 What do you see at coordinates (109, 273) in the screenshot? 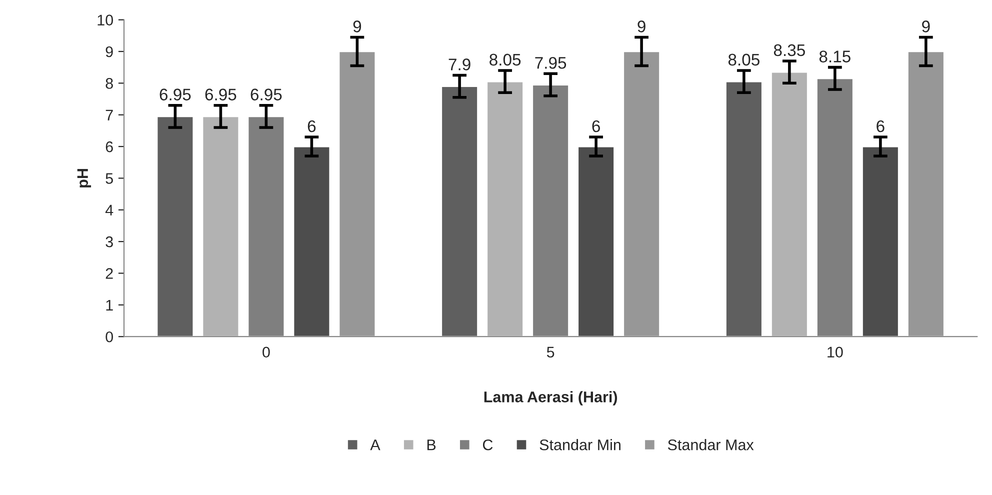
I see `y-tick-label: 2` at bounding box center [109, 273].